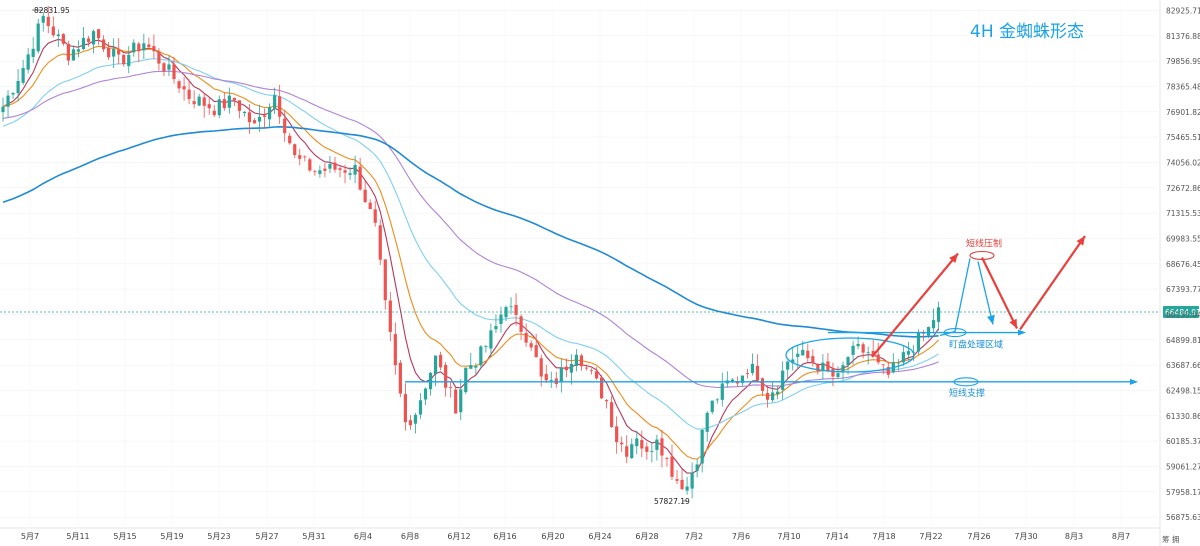  Describe the element at coordinates (363, 536) in the screenshot. I see `x-tick-label: 6月4` at that location.